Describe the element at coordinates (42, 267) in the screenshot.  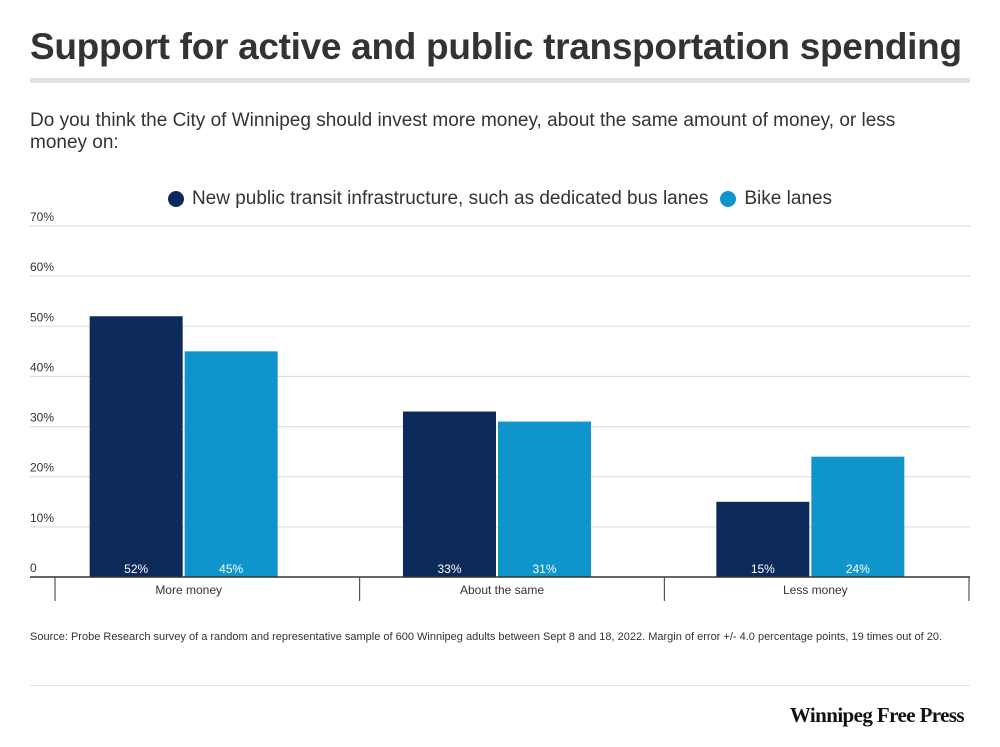
I see `y-tick-label: 60%` at that location.